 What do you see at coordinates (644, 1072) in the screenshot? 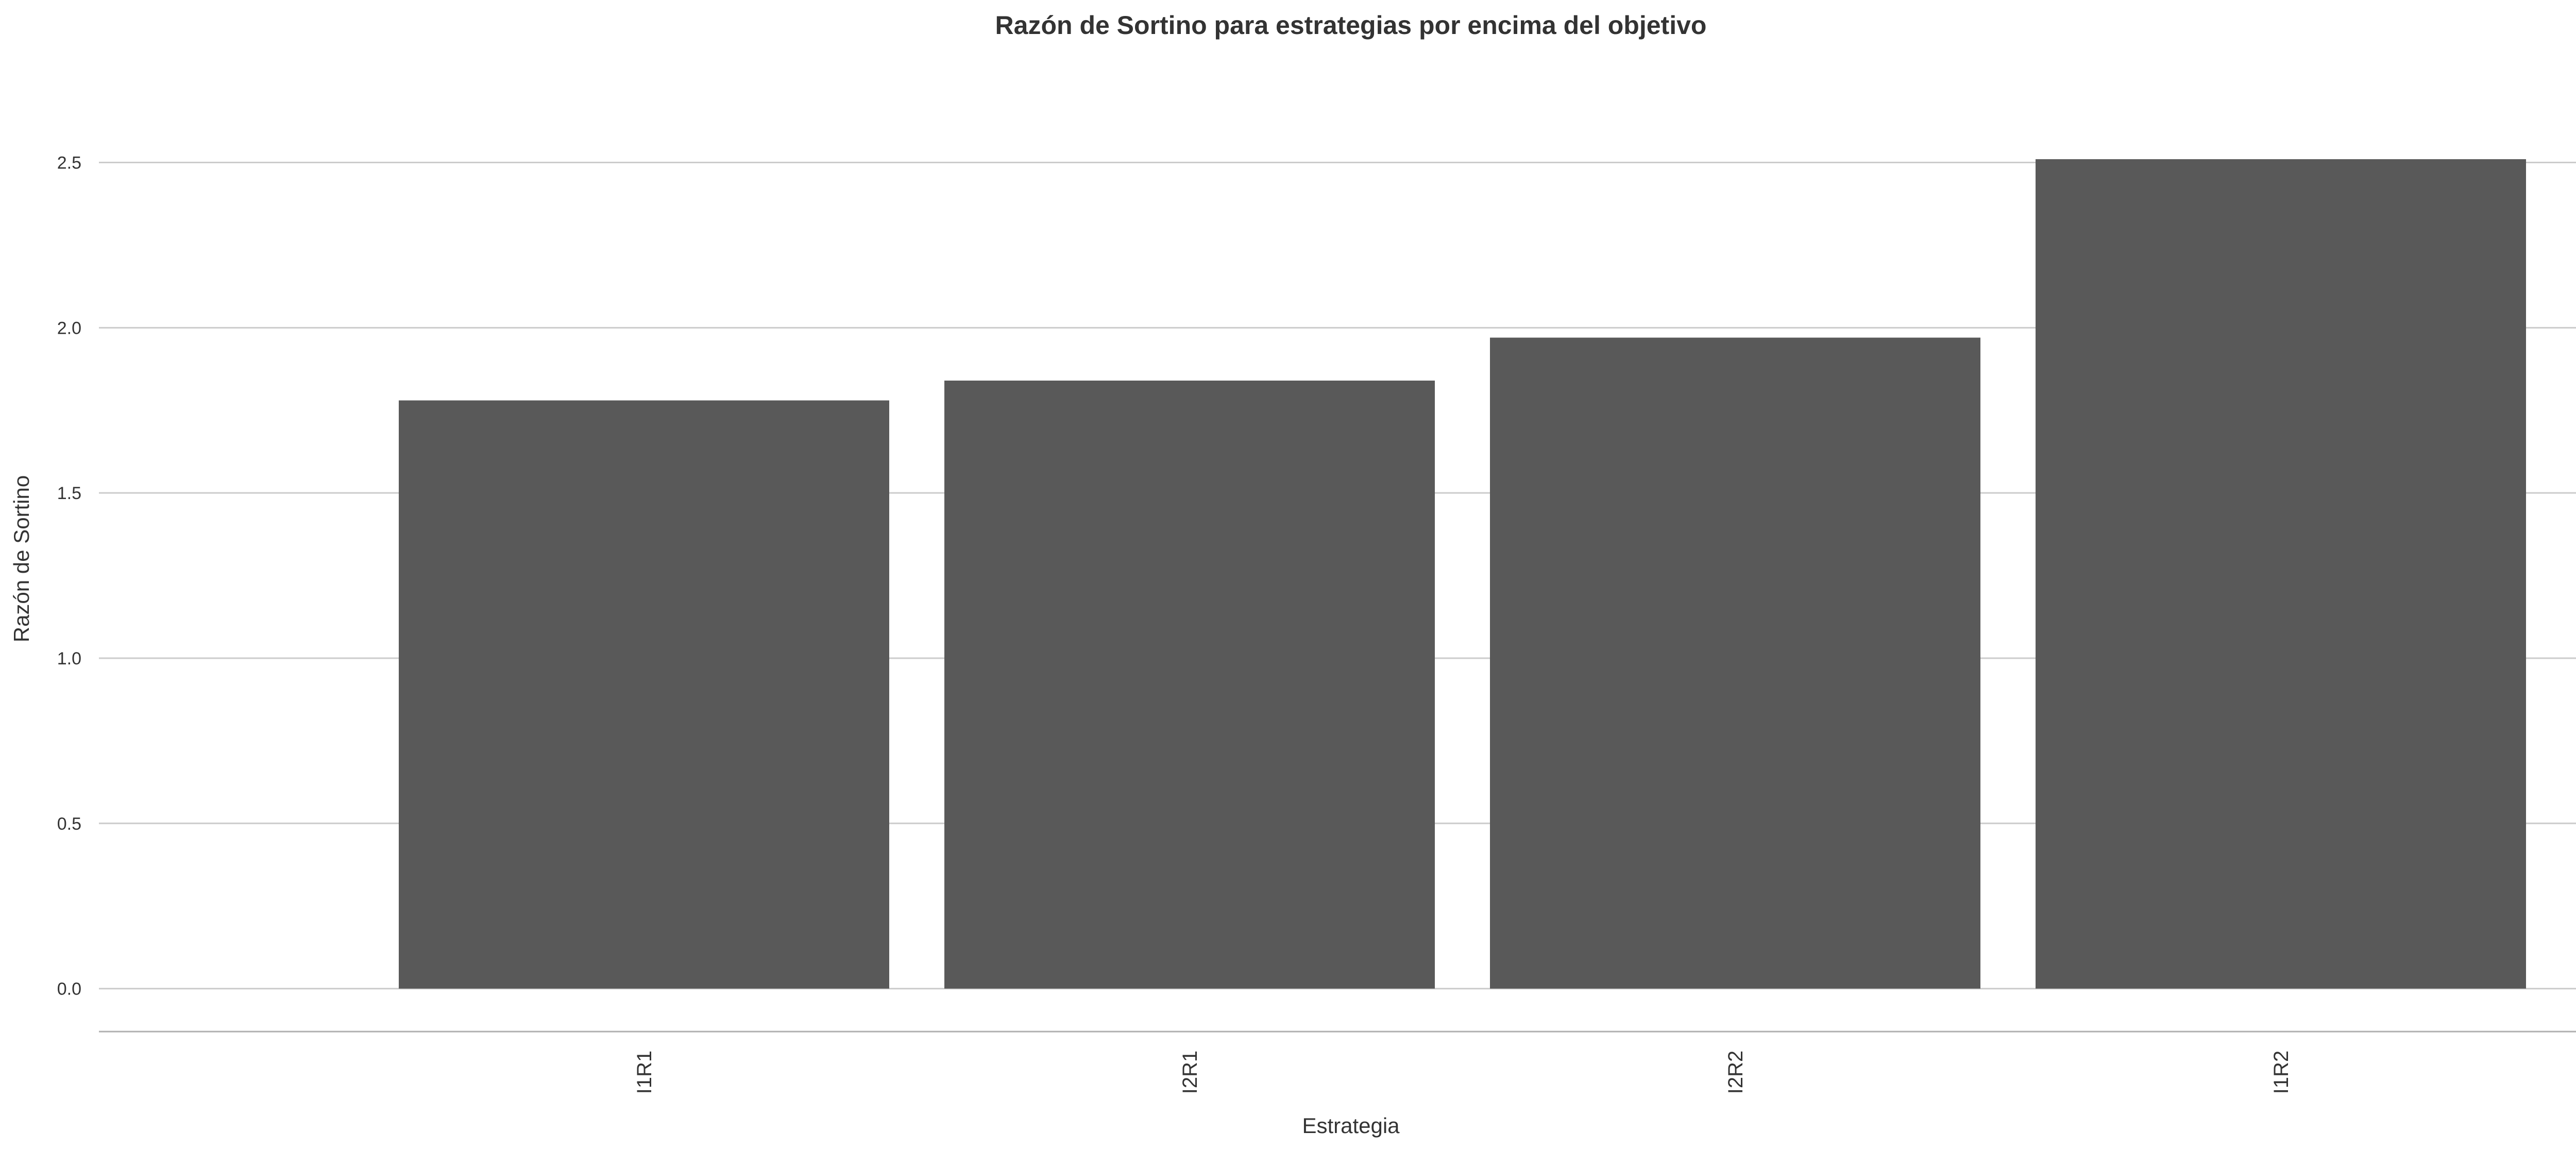
I see `x-tick-label-i1r1: I1R1` at bounding box center [644, 1072].